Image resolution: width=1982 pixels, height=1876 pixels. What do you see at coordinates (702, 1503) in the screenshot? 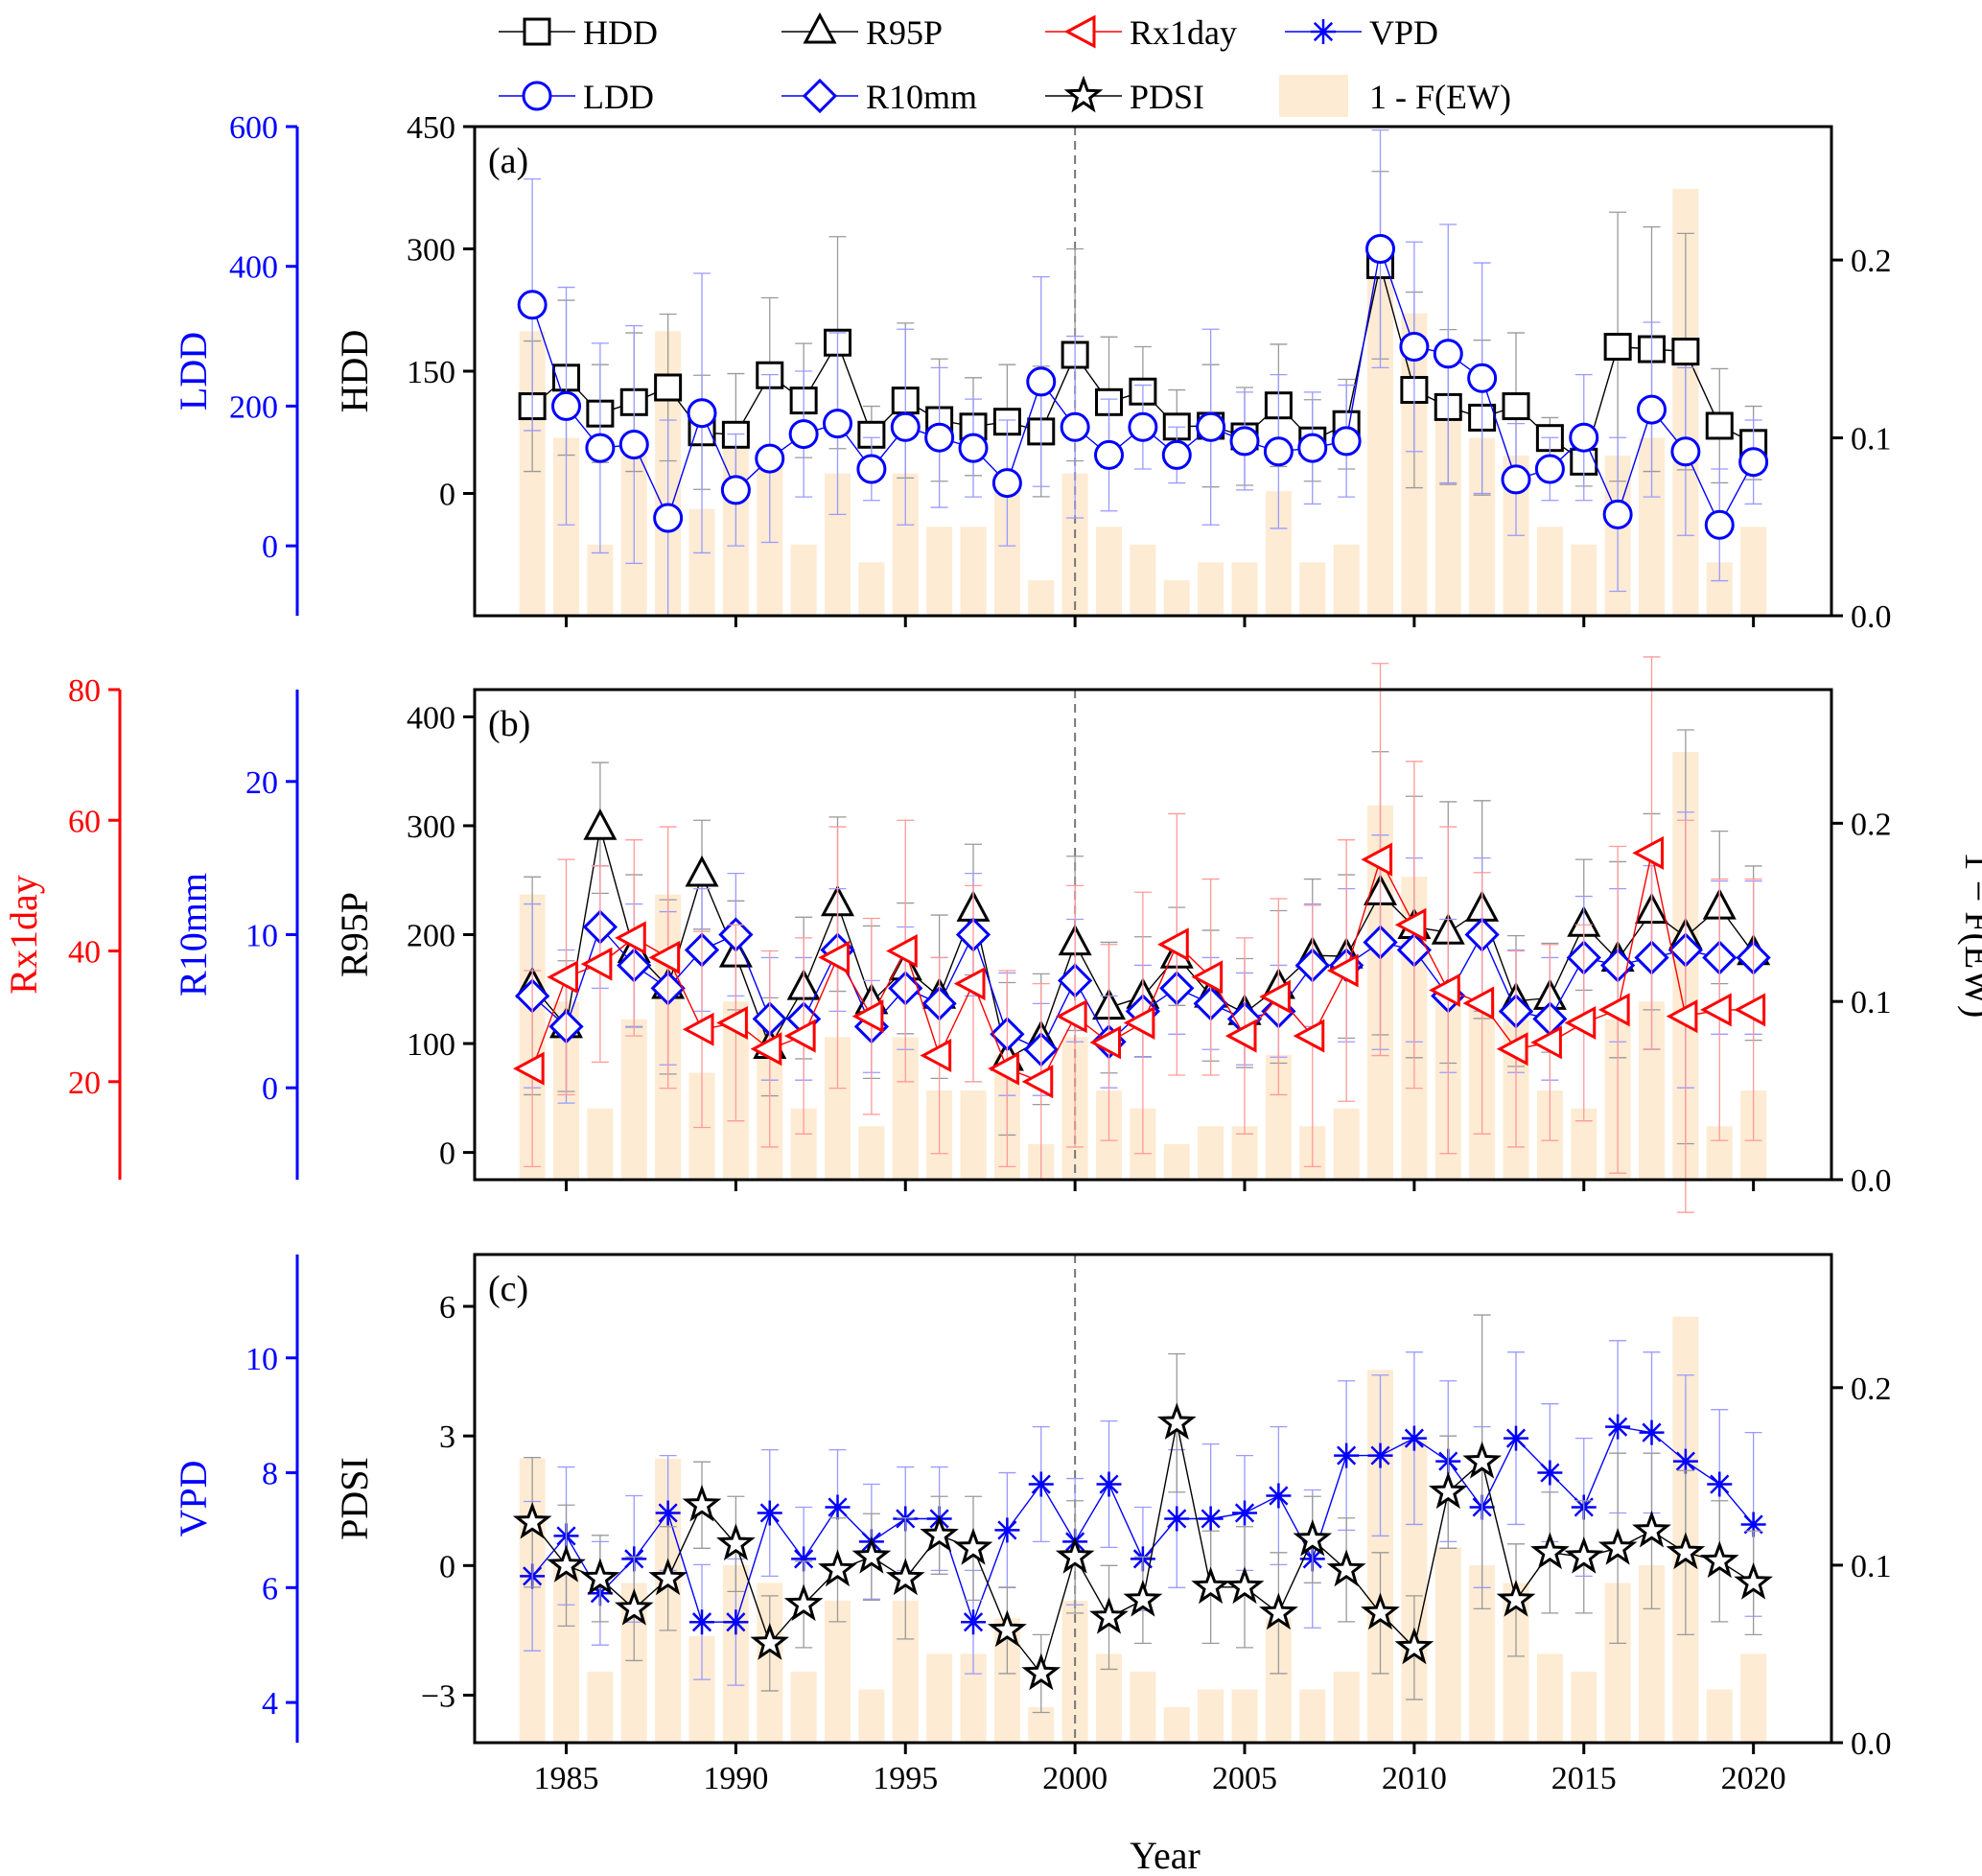
I see `point-pdsi-1989` at bounding box center [702, 1503].